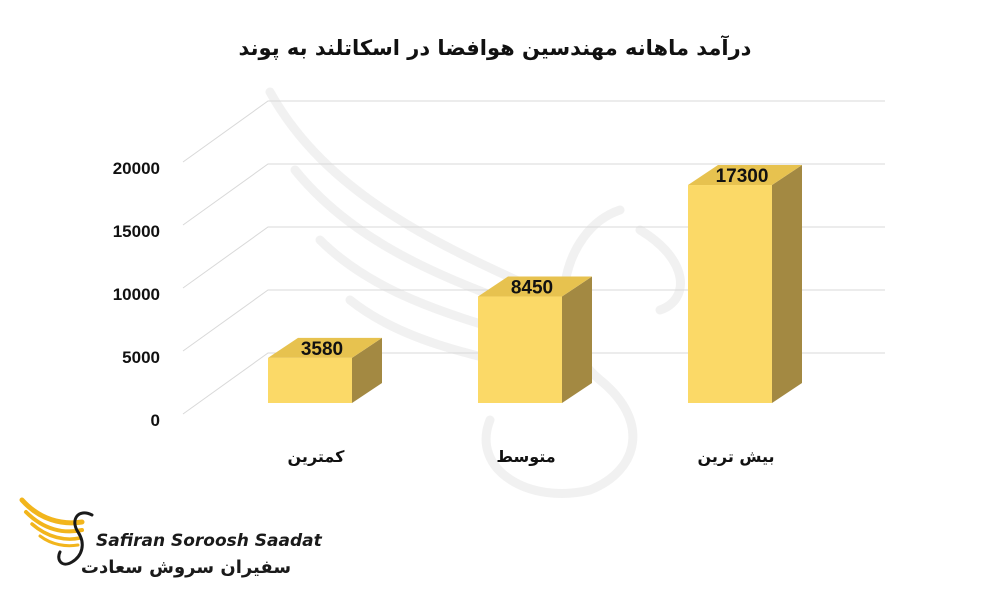 The image size is (1000, 600). Describe the element at coordinates (186, 567) in the screenshot. I see `logo-name-persian: سفیران سروش سعادت` at that location.